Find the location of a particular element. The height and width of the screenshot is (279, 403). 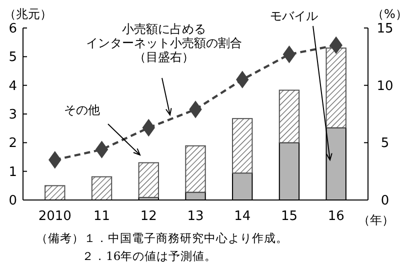

x-tick-label: 15 is located at coordinates (289, 216).